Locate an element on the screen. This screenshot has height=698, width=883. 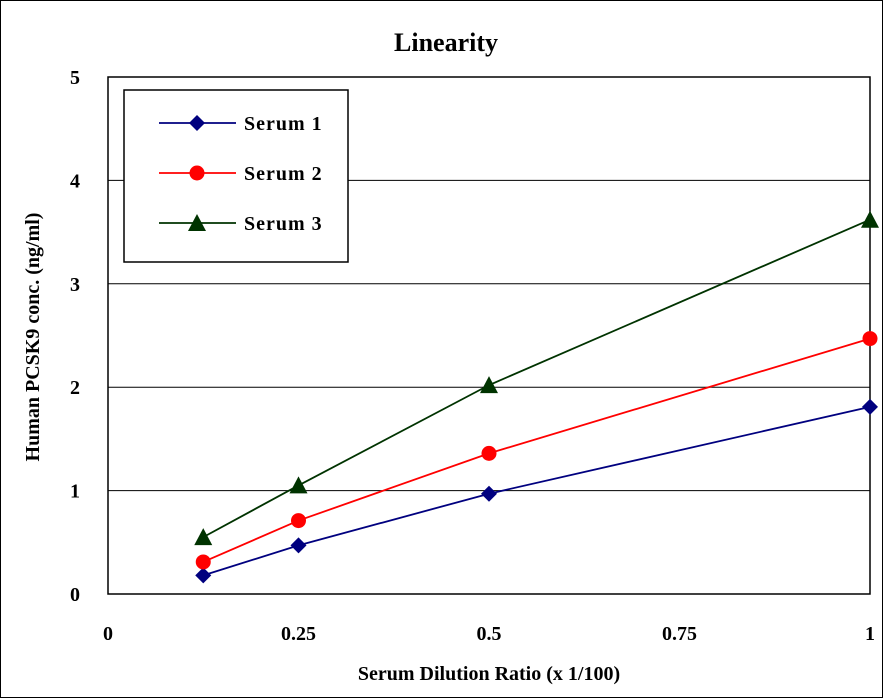
x-tick-label: 1 is located at coordinates (870, 634).